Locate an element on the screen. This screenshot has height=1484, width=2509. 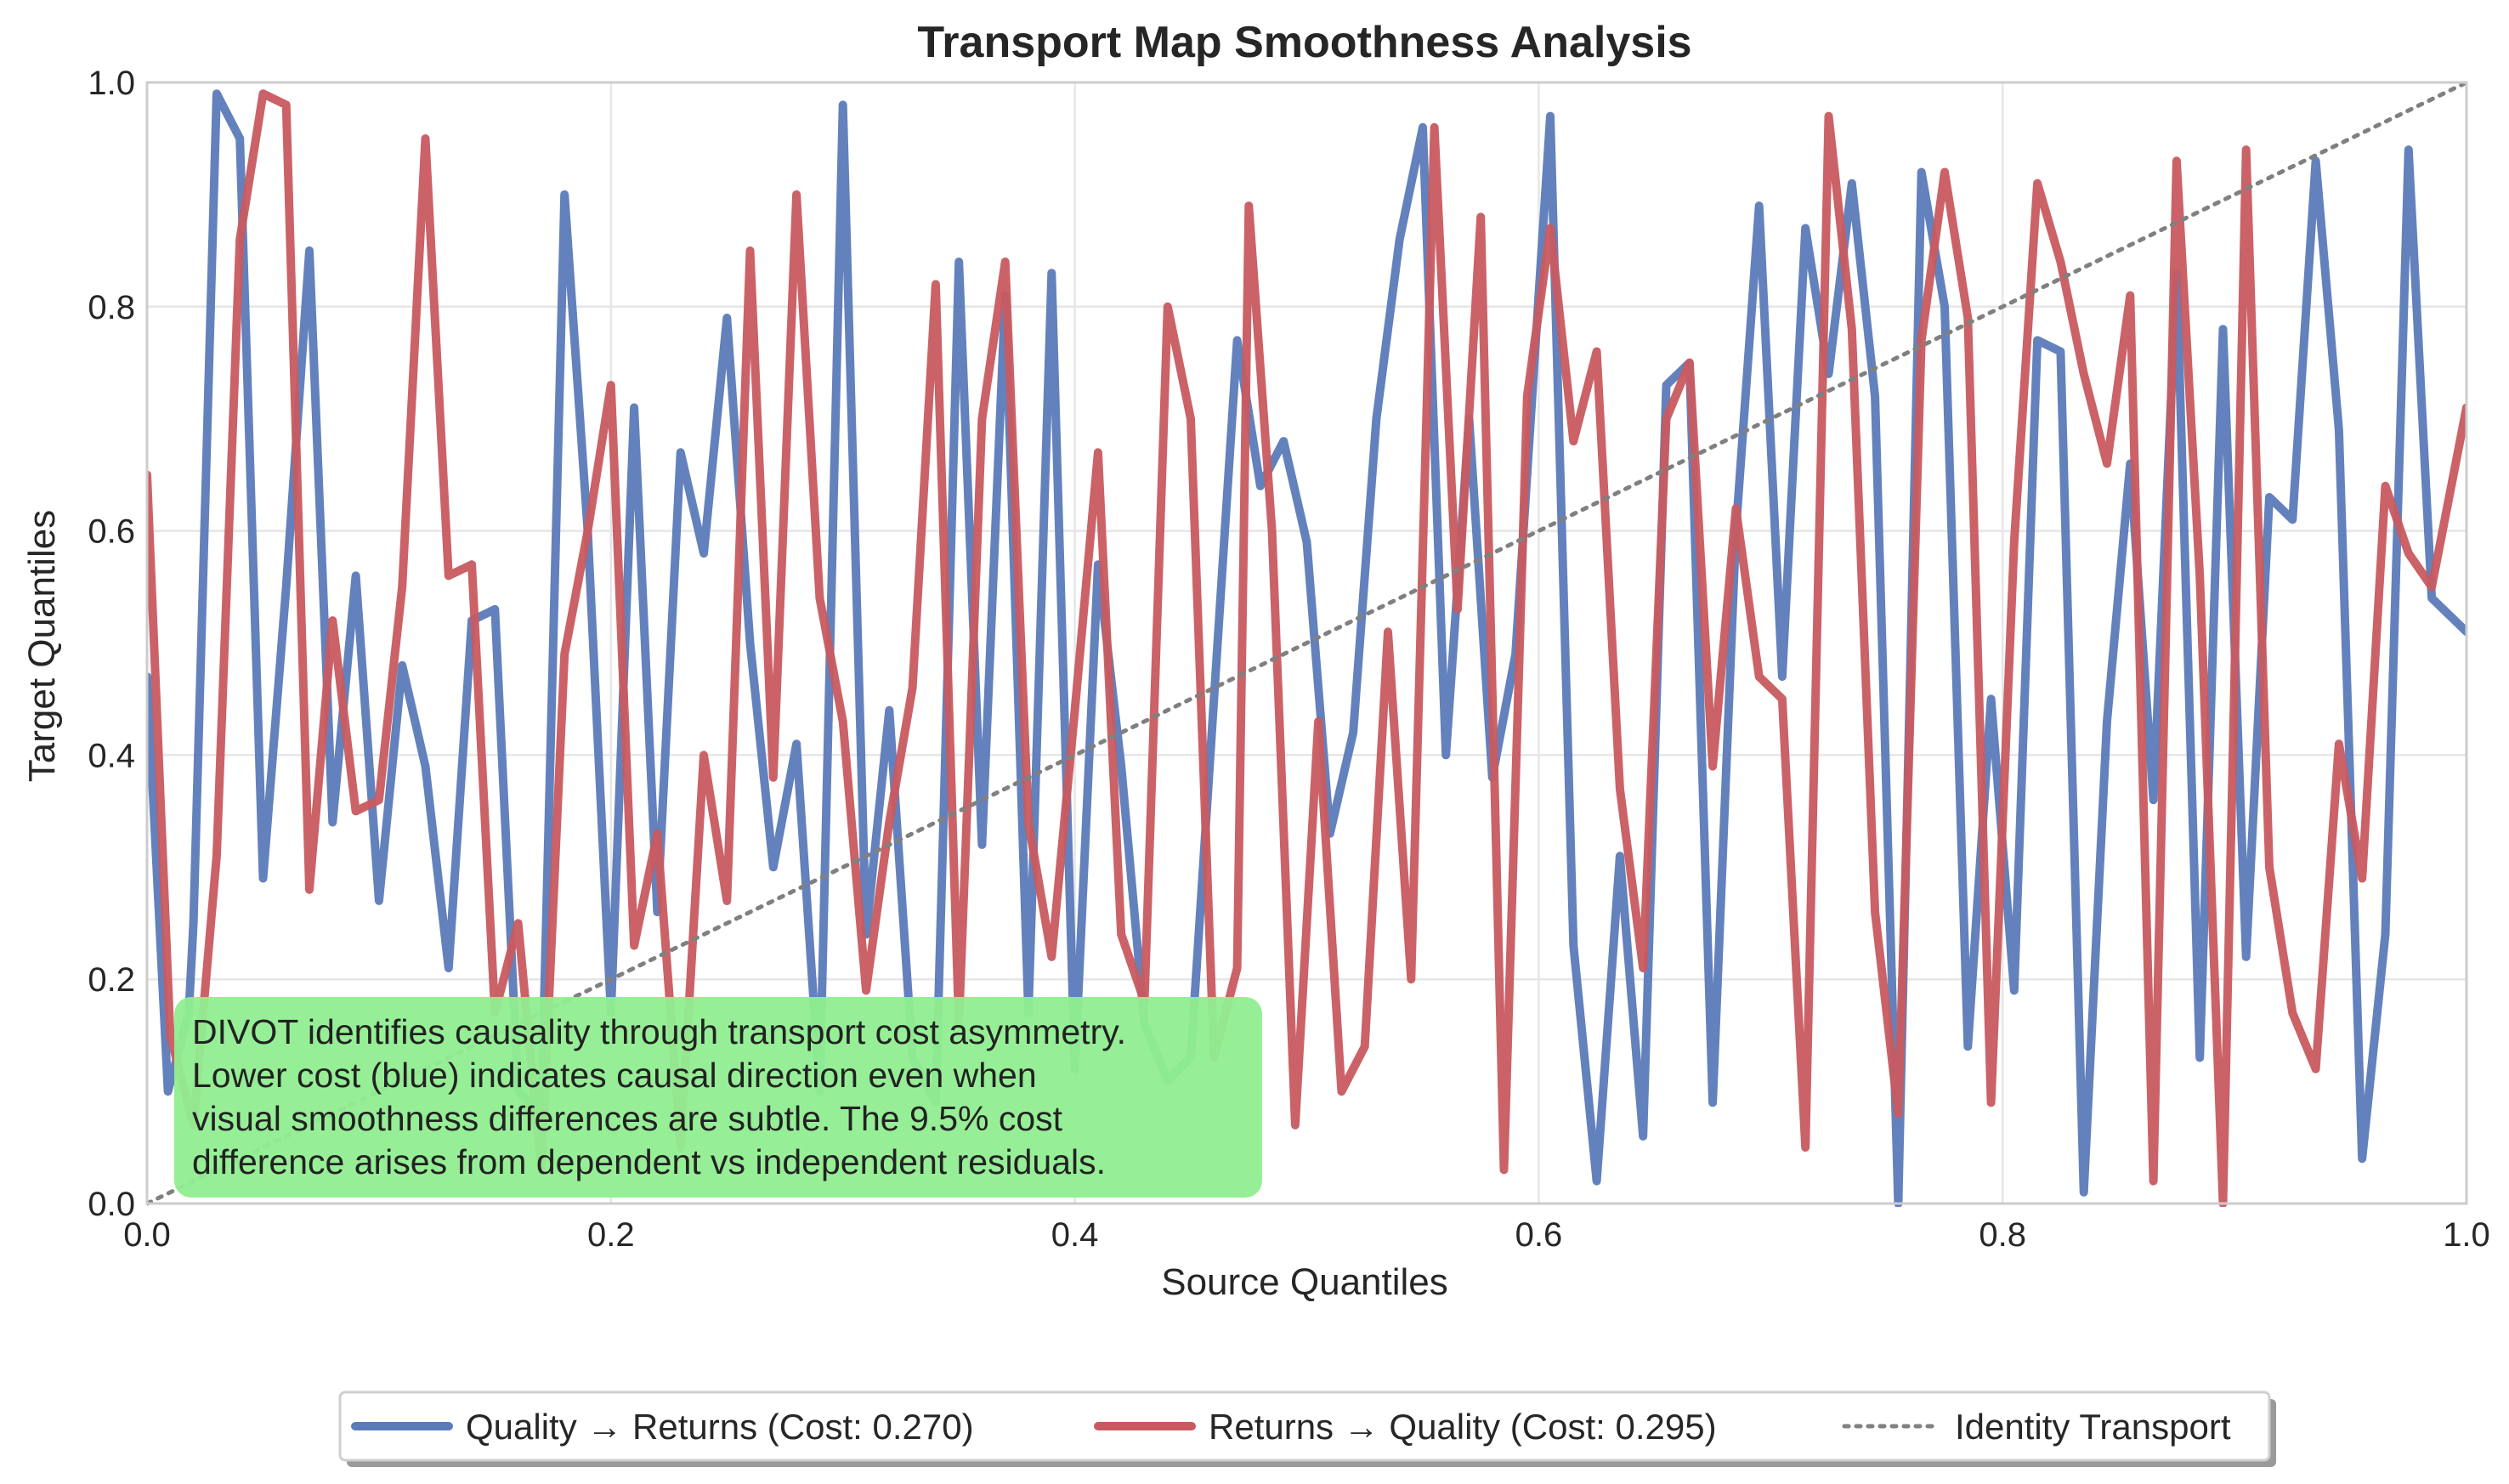
y-tick-label: 0.2 is located at coordinates (112, 980).